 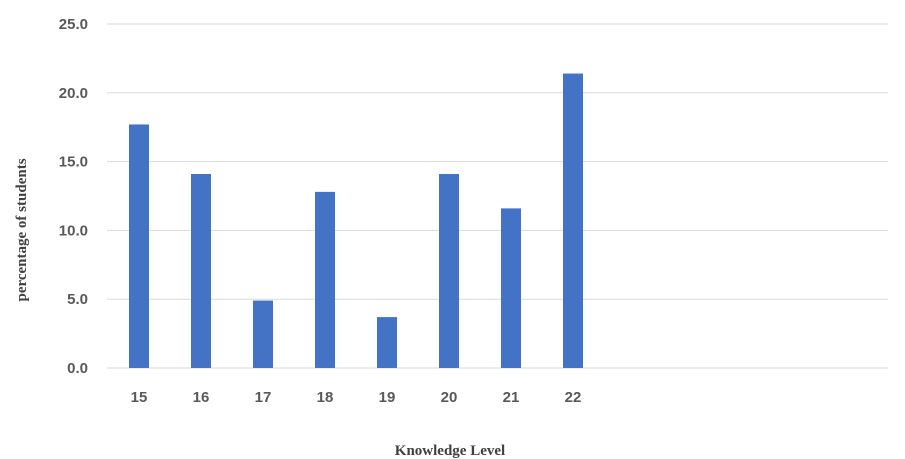 I want to click on y-tick-label: 20.0, so click(x=73, y=93).